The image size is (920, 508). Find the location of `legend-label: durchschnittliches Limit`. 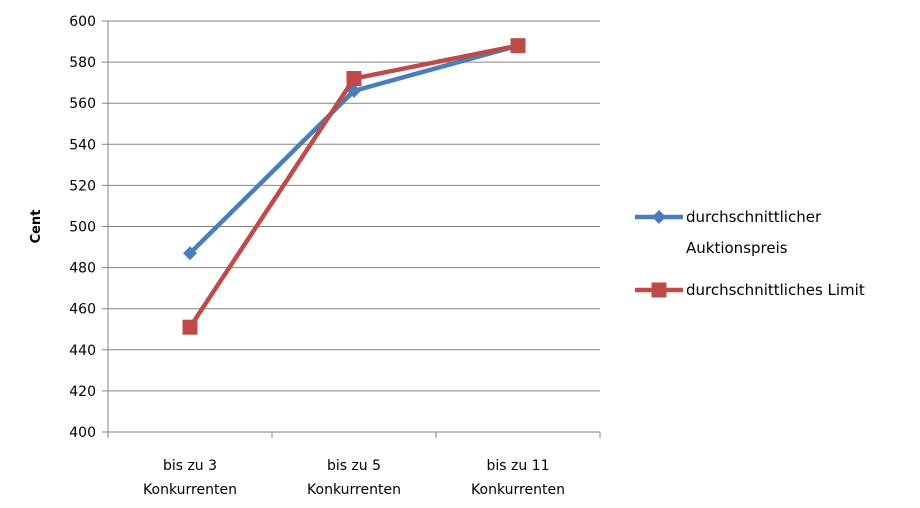

legend-label: durchschnittliches Limit is located at coordinates (775, 290).